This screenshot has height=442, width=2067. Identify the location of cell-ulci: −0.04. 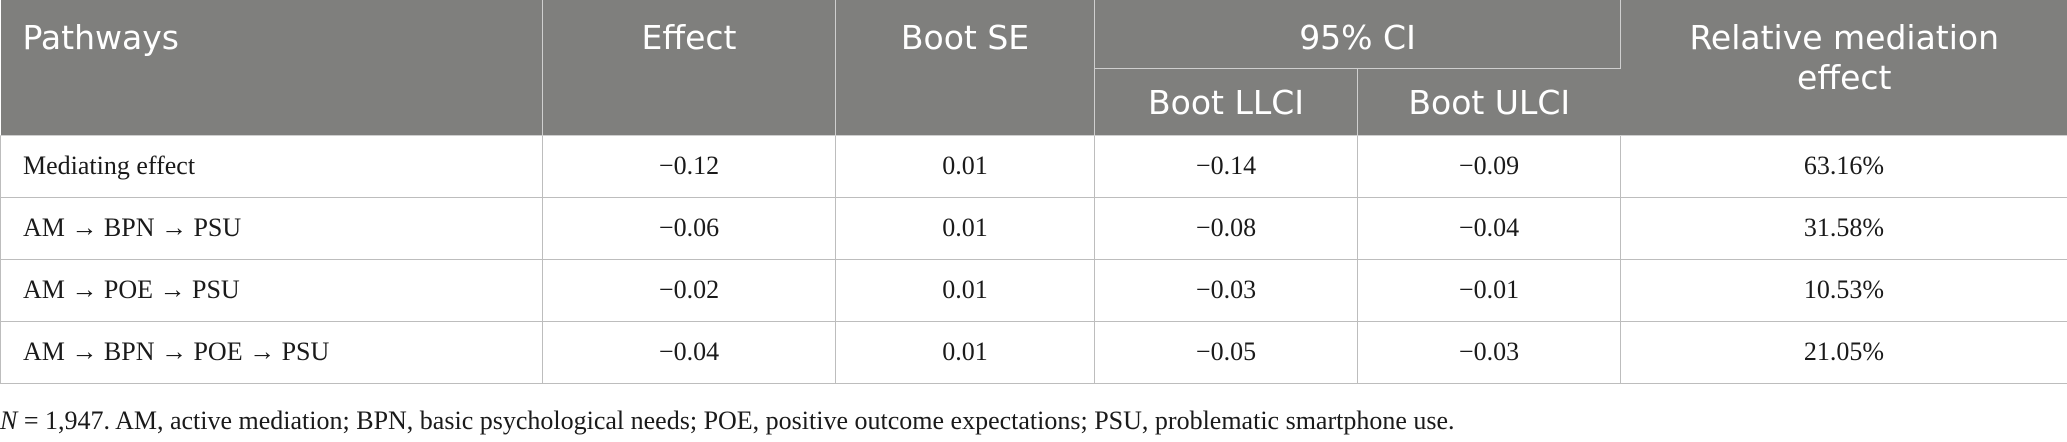
(1489, 228).